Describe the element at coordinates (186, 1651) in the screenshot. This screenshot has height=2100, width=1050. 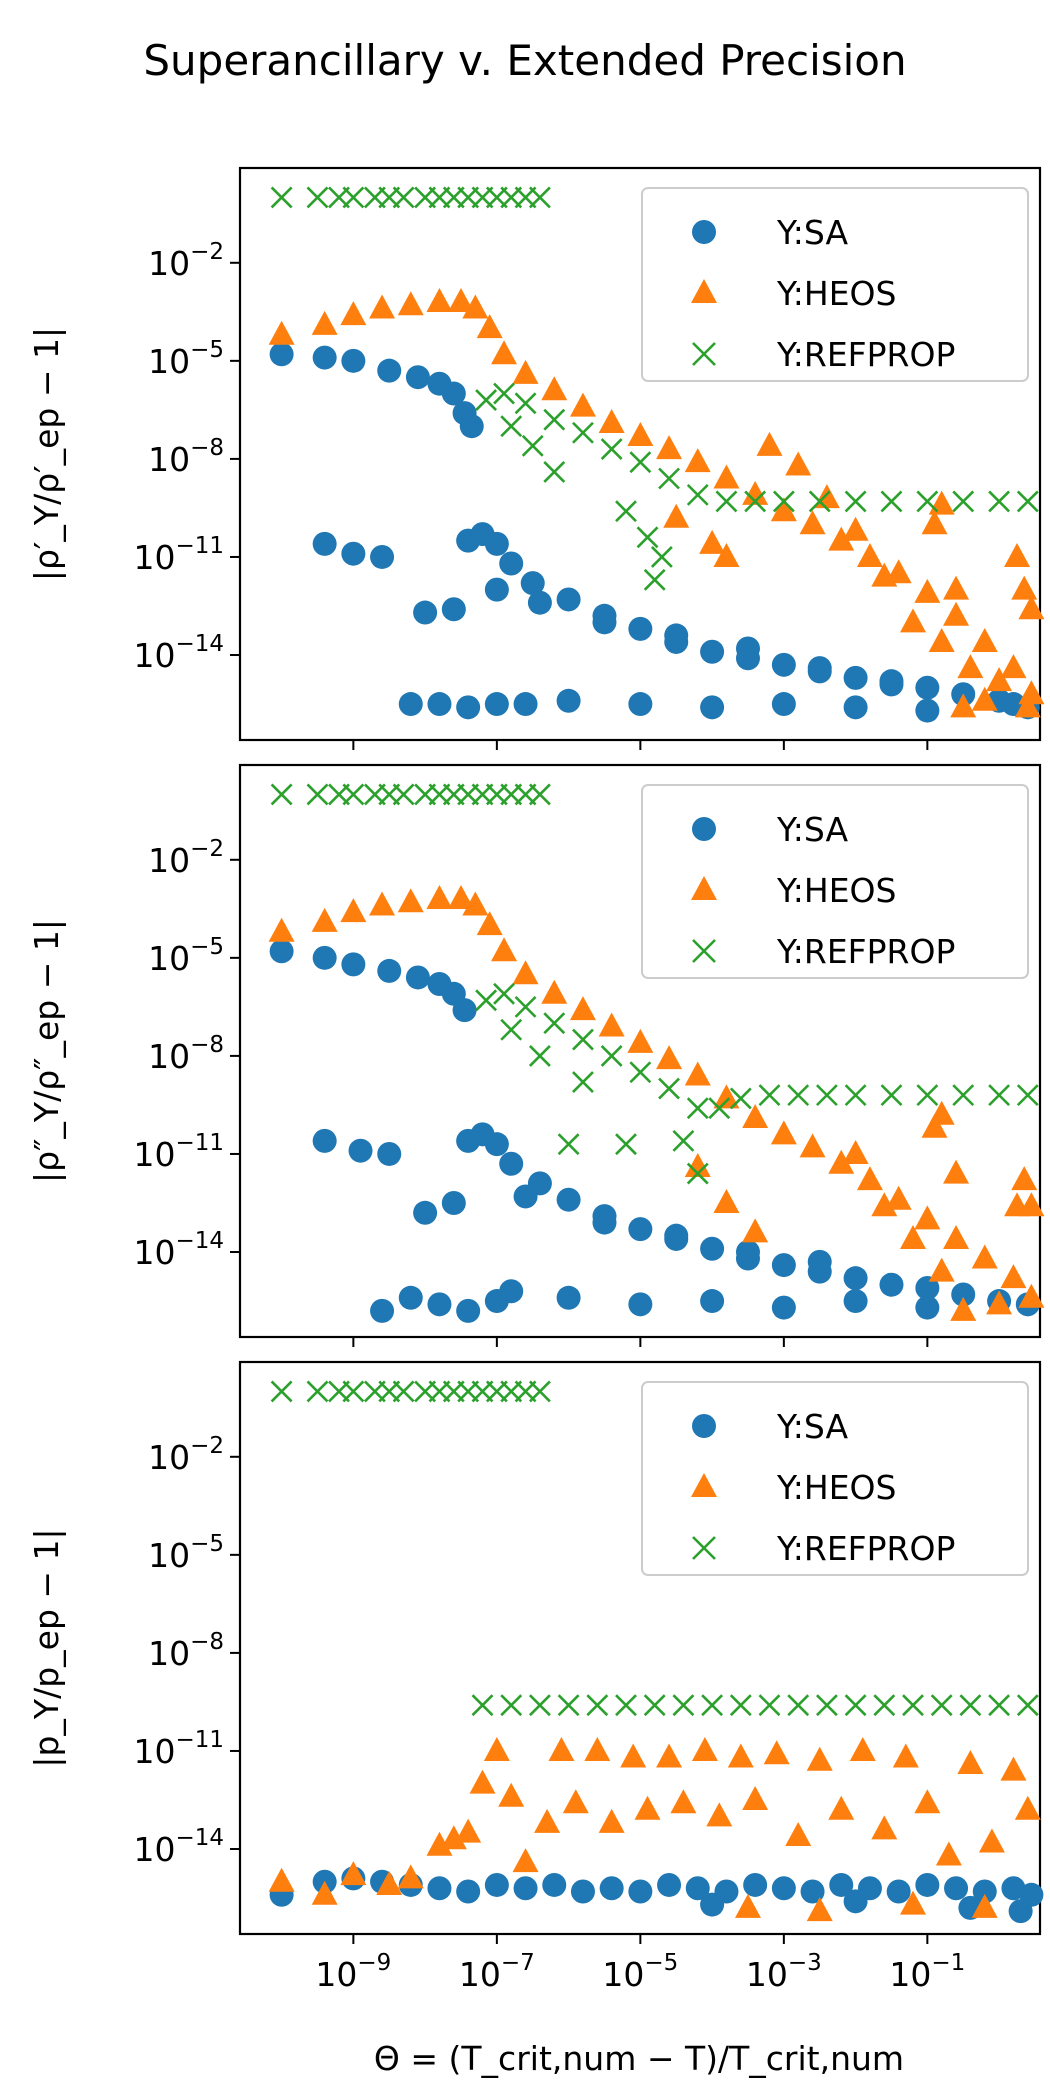
I see `y-tick-label: 10⁻⁸` at that location.